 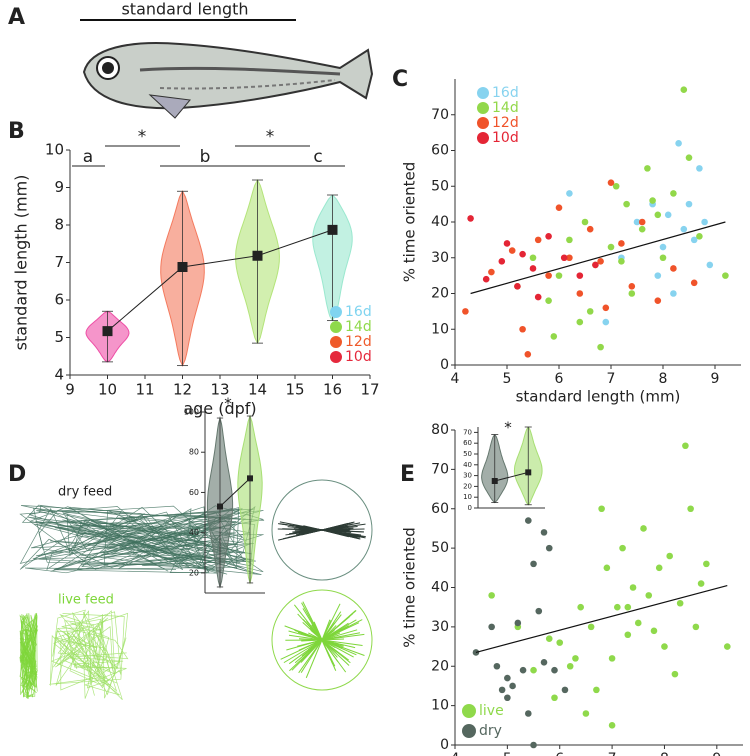 What do you see at coordinates (455, 379) in the screenshot?
I see `x-tick-label: 4` at bounding box center [455, 379].